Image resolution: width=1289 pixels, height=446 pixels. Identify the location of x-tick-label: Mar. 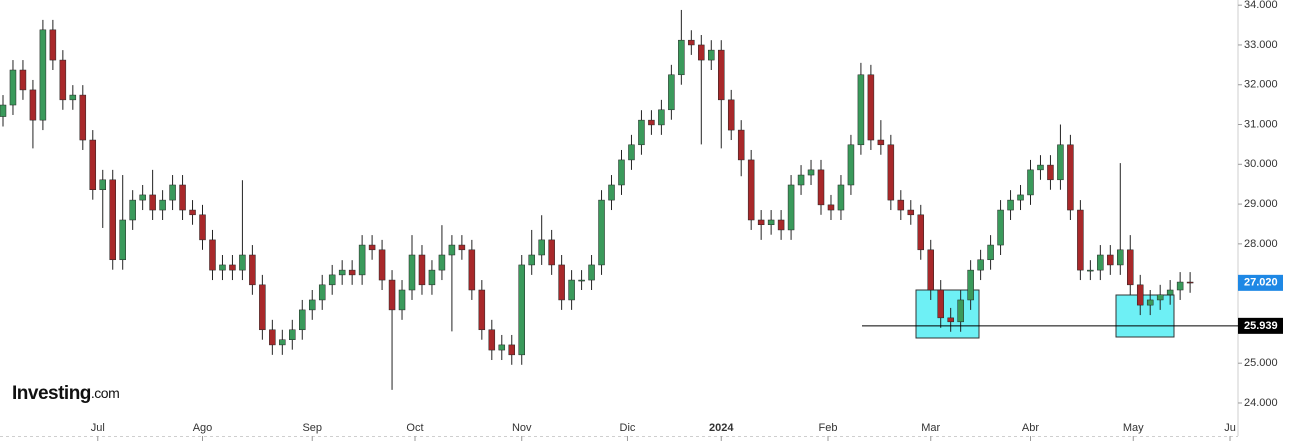
(930, 428).